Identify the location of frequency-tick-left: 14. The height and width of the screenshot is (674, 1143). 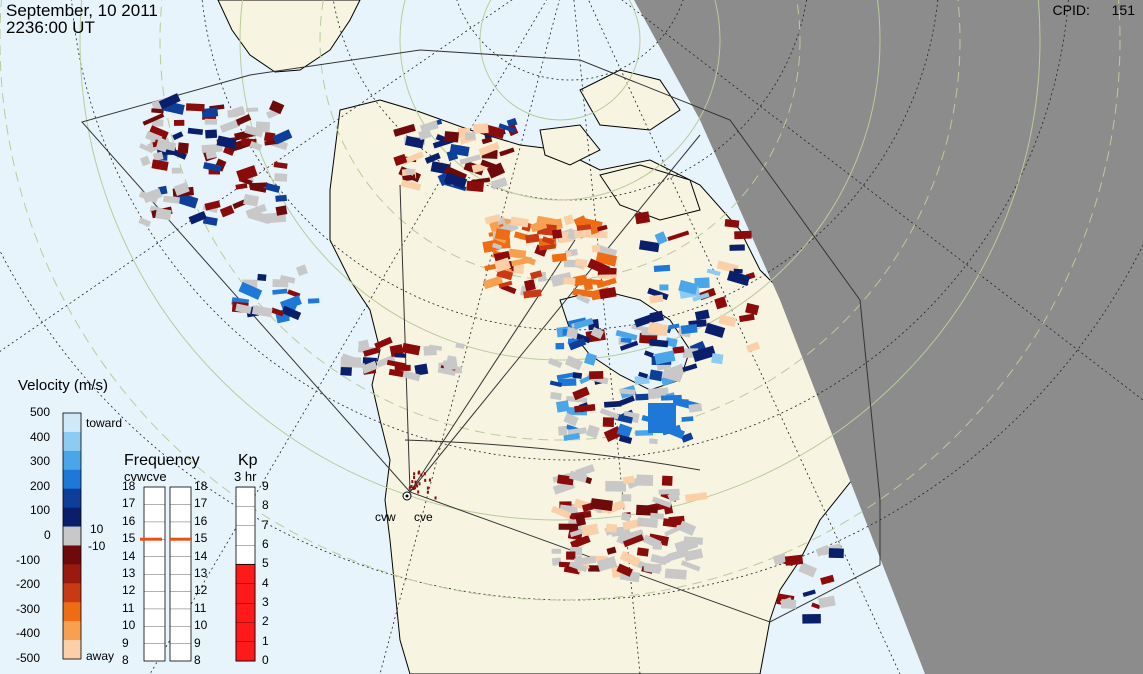
(129, 555).